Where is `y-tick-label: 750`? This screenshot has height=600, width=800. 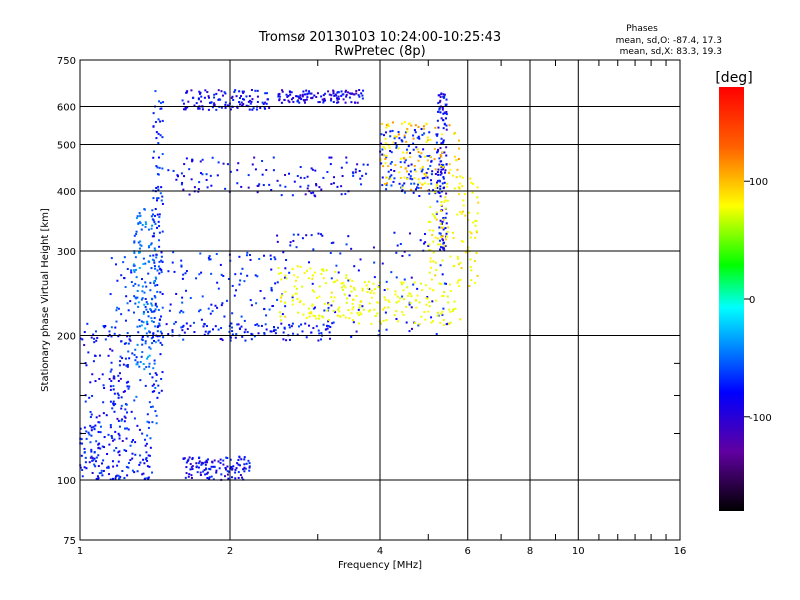 y-tick-label: 750 is located at coordinates (66, 61).